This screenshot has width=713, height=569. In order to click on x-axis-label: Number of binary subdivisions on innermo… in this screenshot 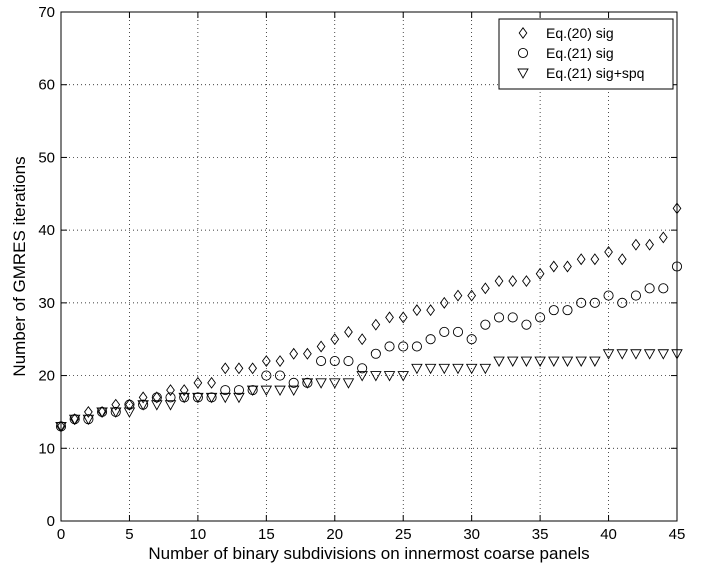, I will do `click(368, 553)`.